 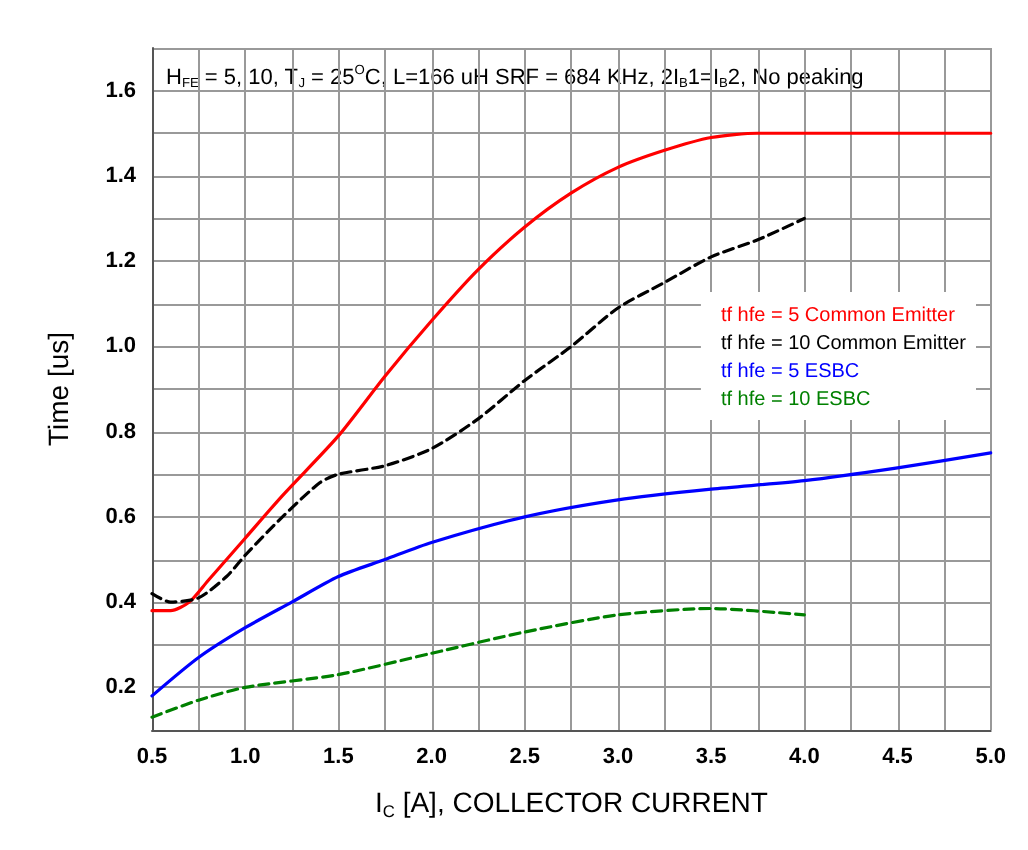 I want to click on x-tick-label: 2.0, so click(x=431, y=757).